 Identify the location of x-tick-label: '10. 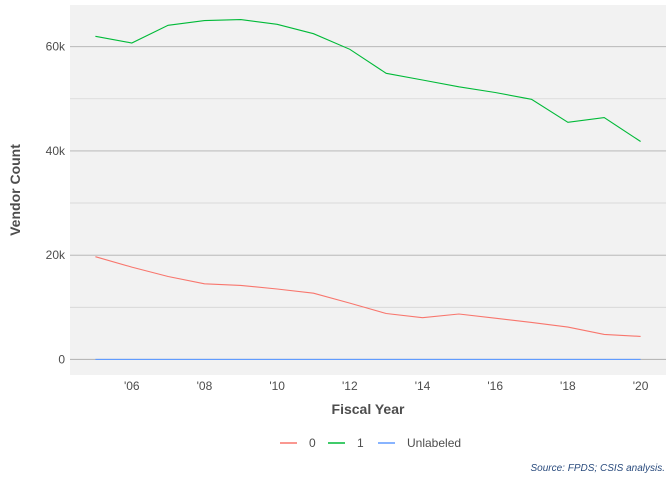
(277, 386).